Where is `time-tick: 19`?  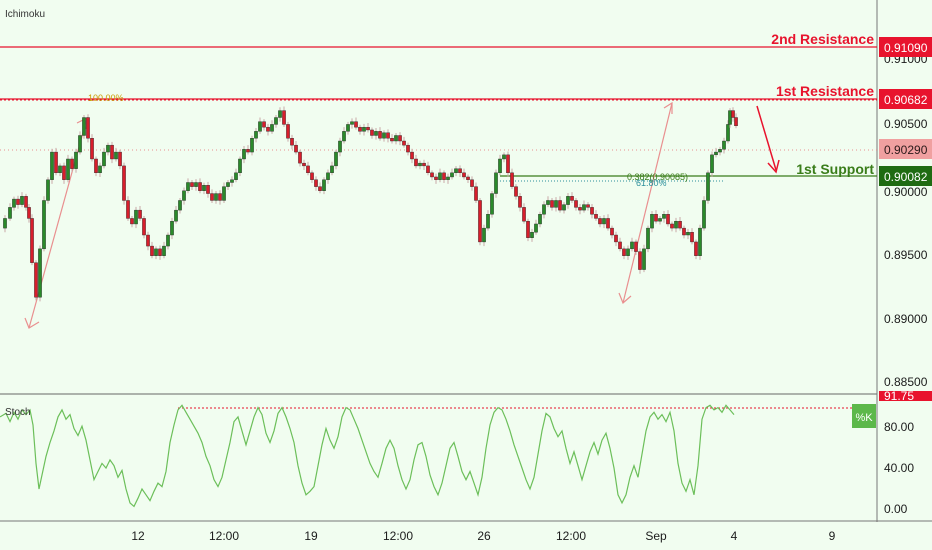
time-tick: 19 is located at coordinates (311, 536).